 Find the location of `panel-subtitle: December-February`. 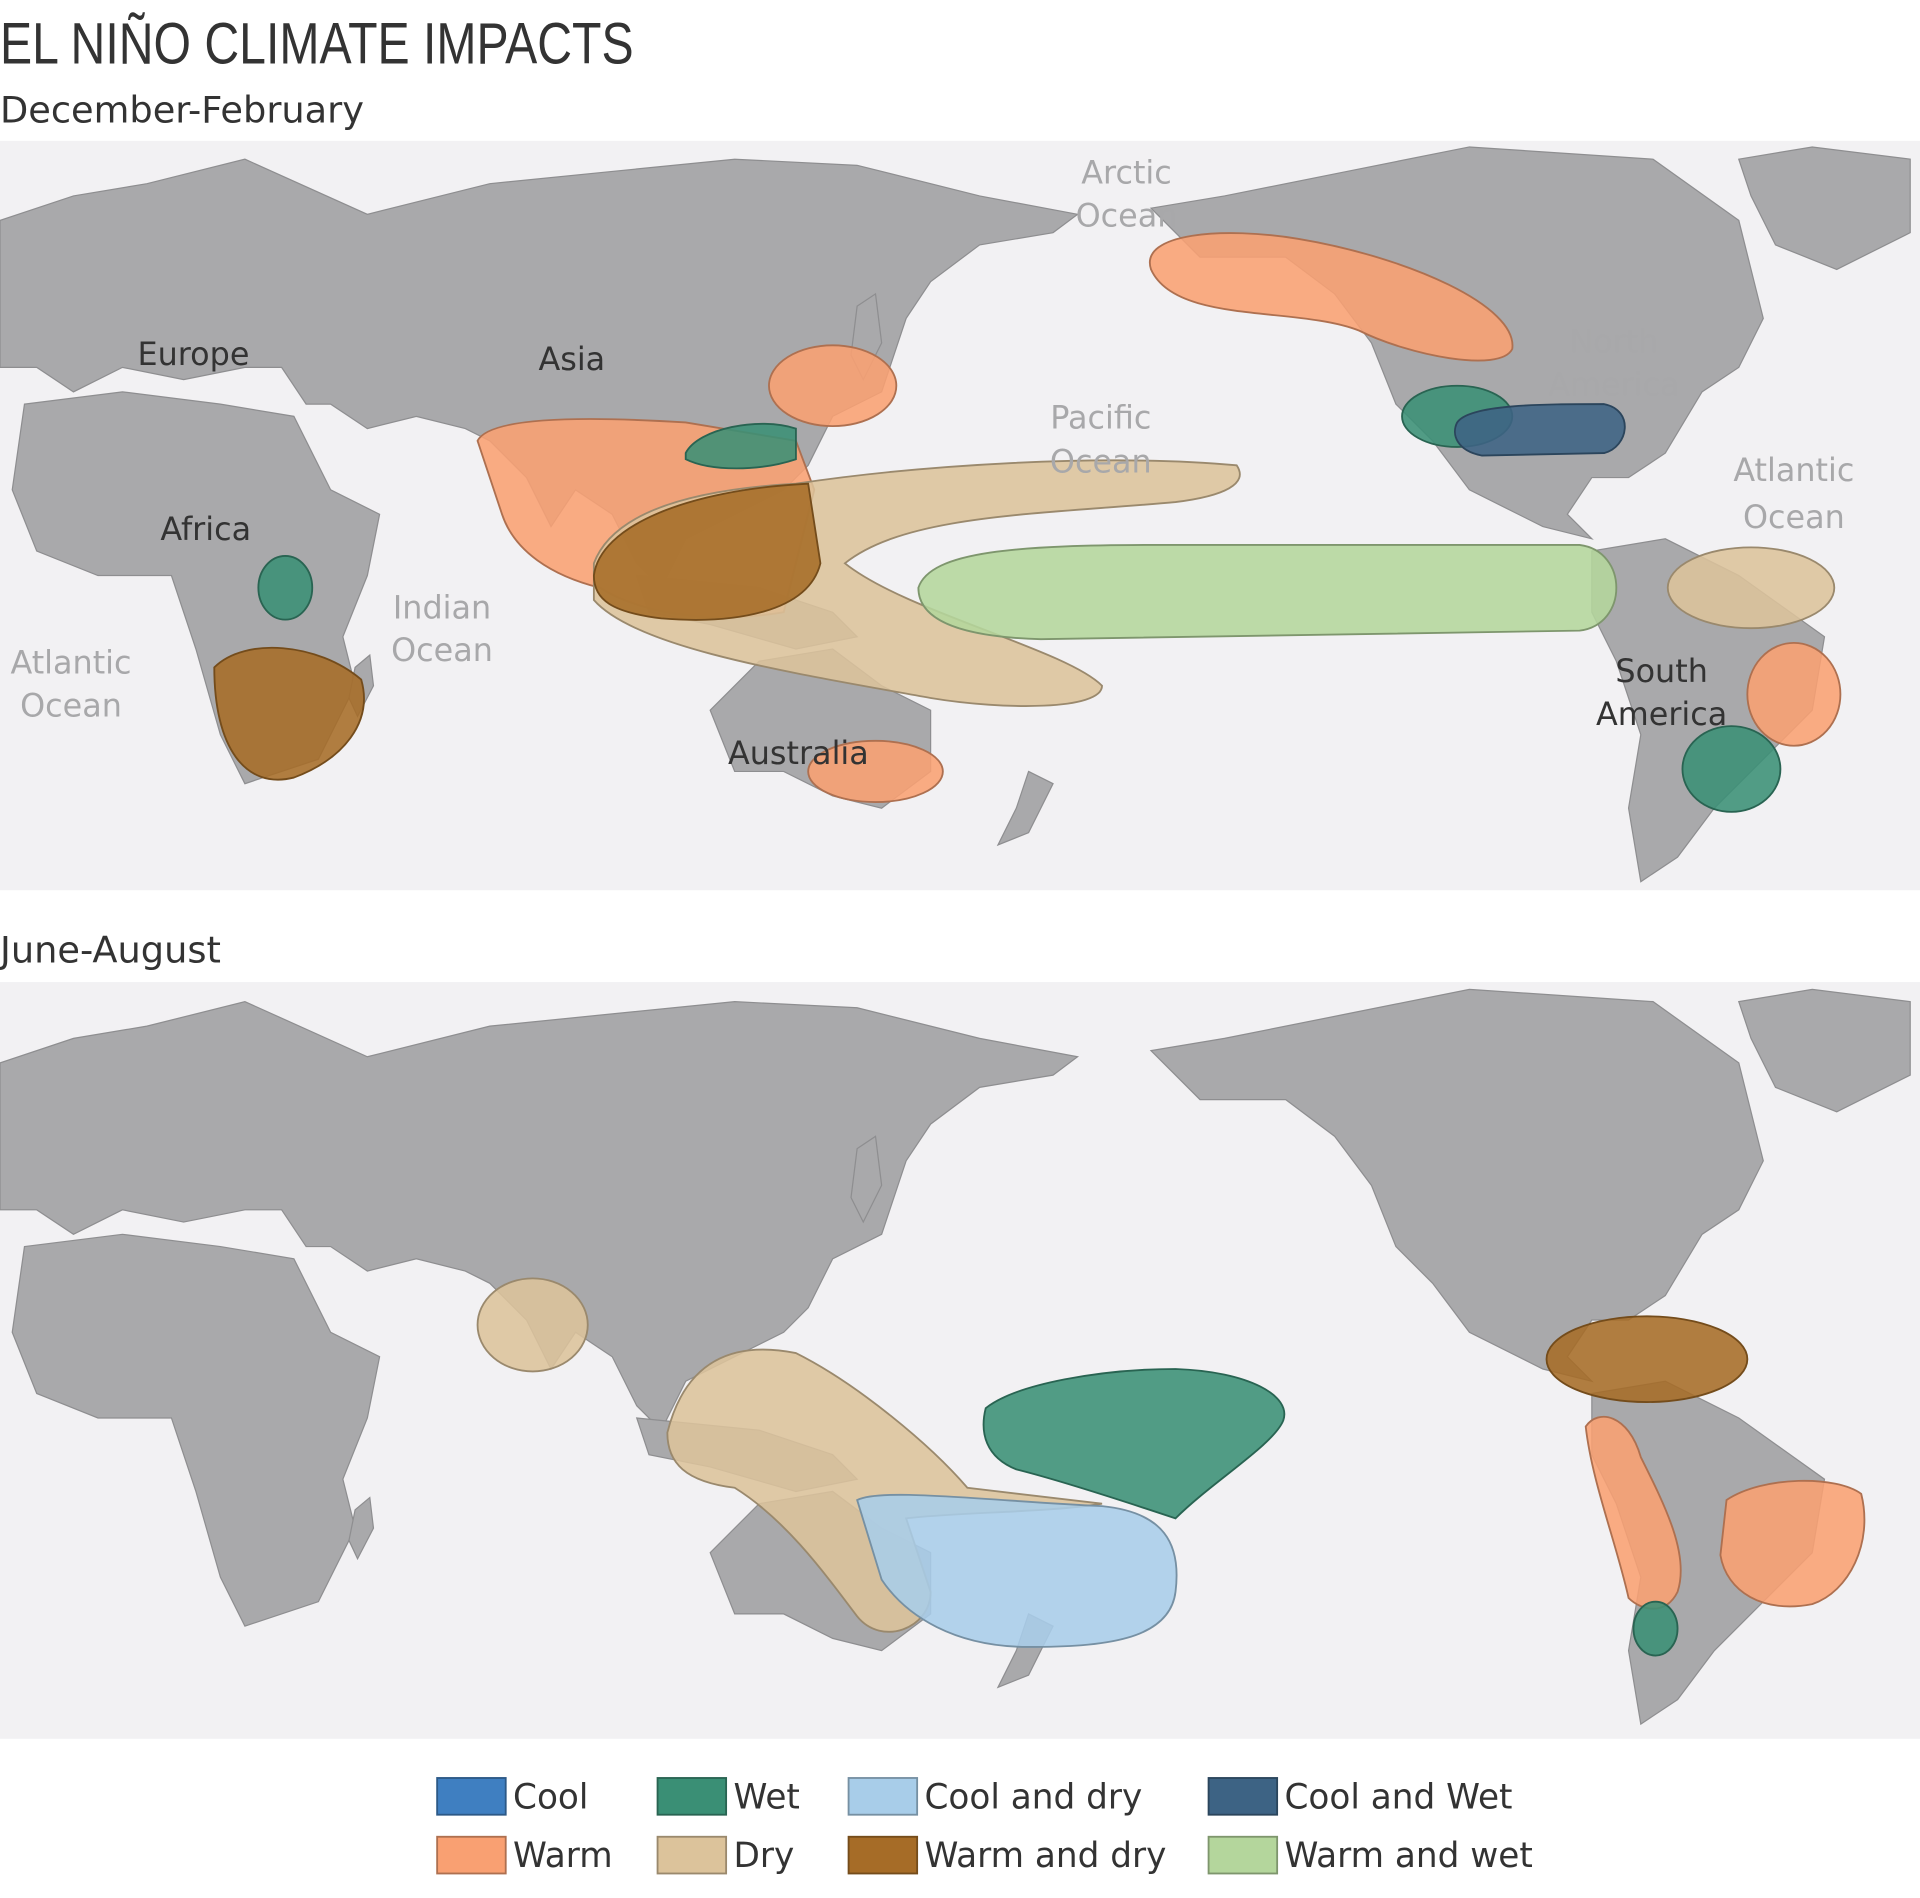

panel-subtitle: December-February is located at coordinates (182, 109).